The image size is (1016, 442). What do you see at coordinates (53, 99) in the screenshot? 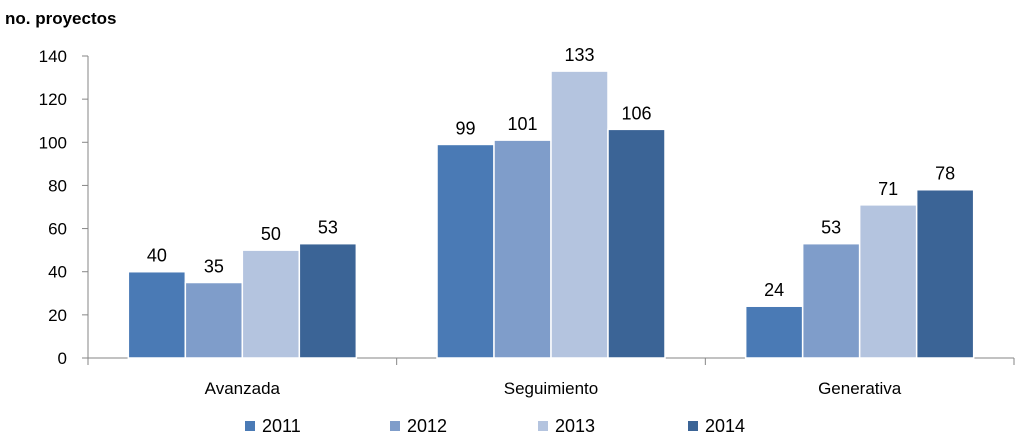
I see `y-tick-label: 120` at bounding box center [53, 99].